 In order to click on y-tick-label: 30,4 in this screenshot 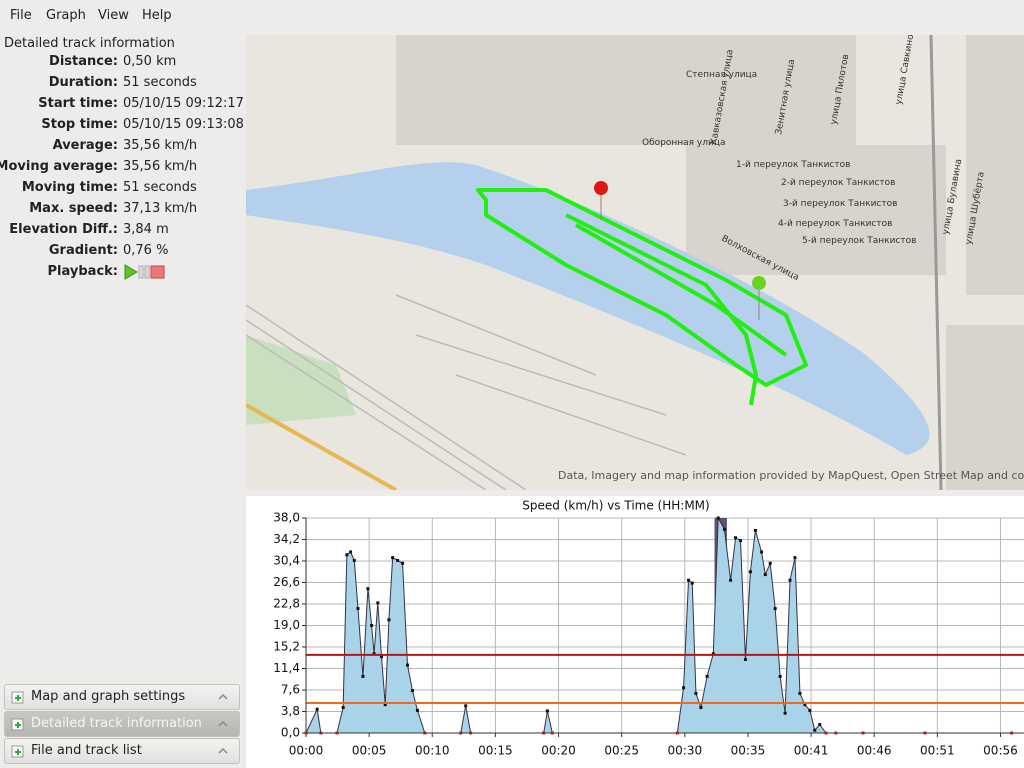, I will do `click(286, 561)`.